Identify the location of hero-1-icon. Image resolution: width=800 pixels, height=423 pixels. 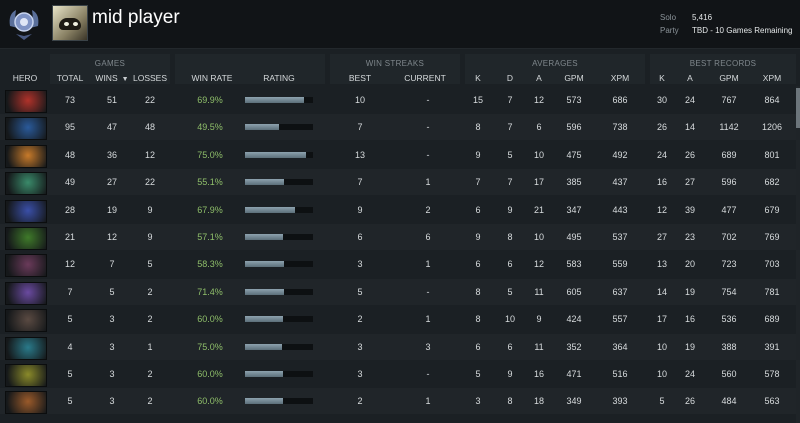
(26, 101).